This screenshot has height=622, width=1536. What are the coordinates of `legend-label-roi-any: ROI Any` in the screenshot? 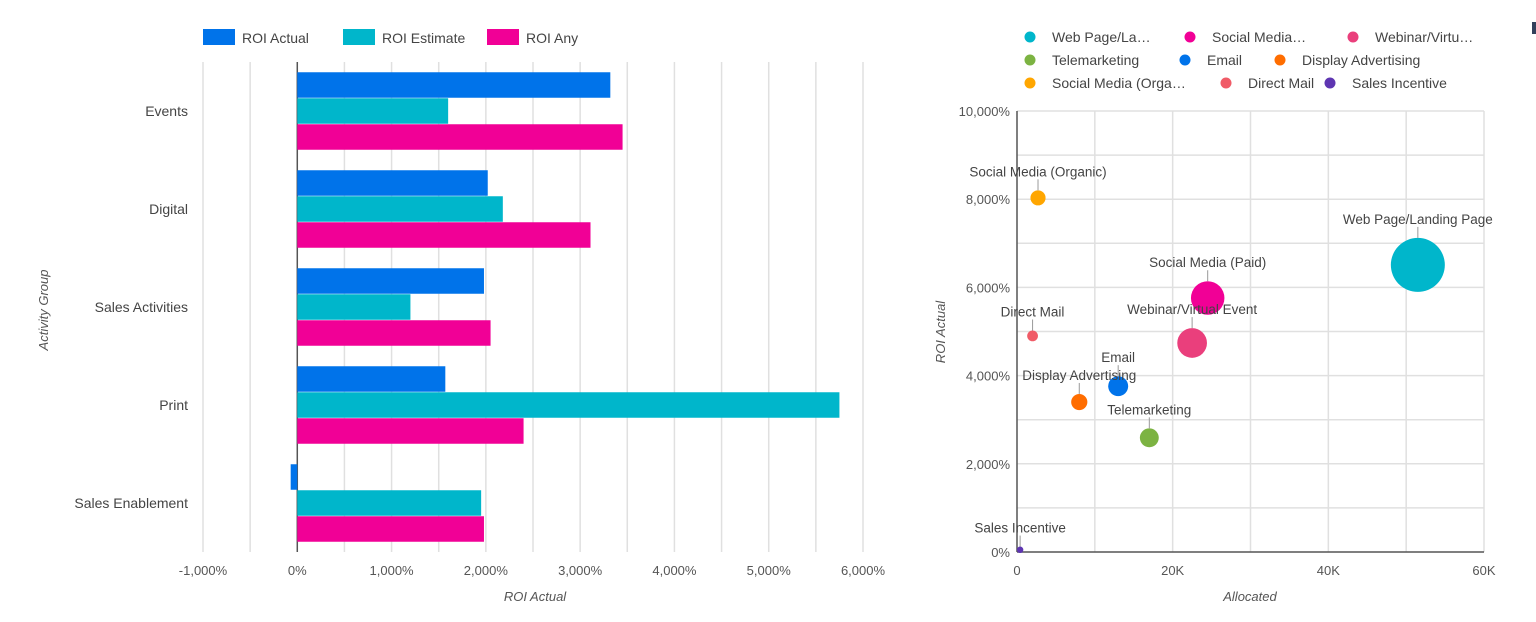 It's located at (552, 38).